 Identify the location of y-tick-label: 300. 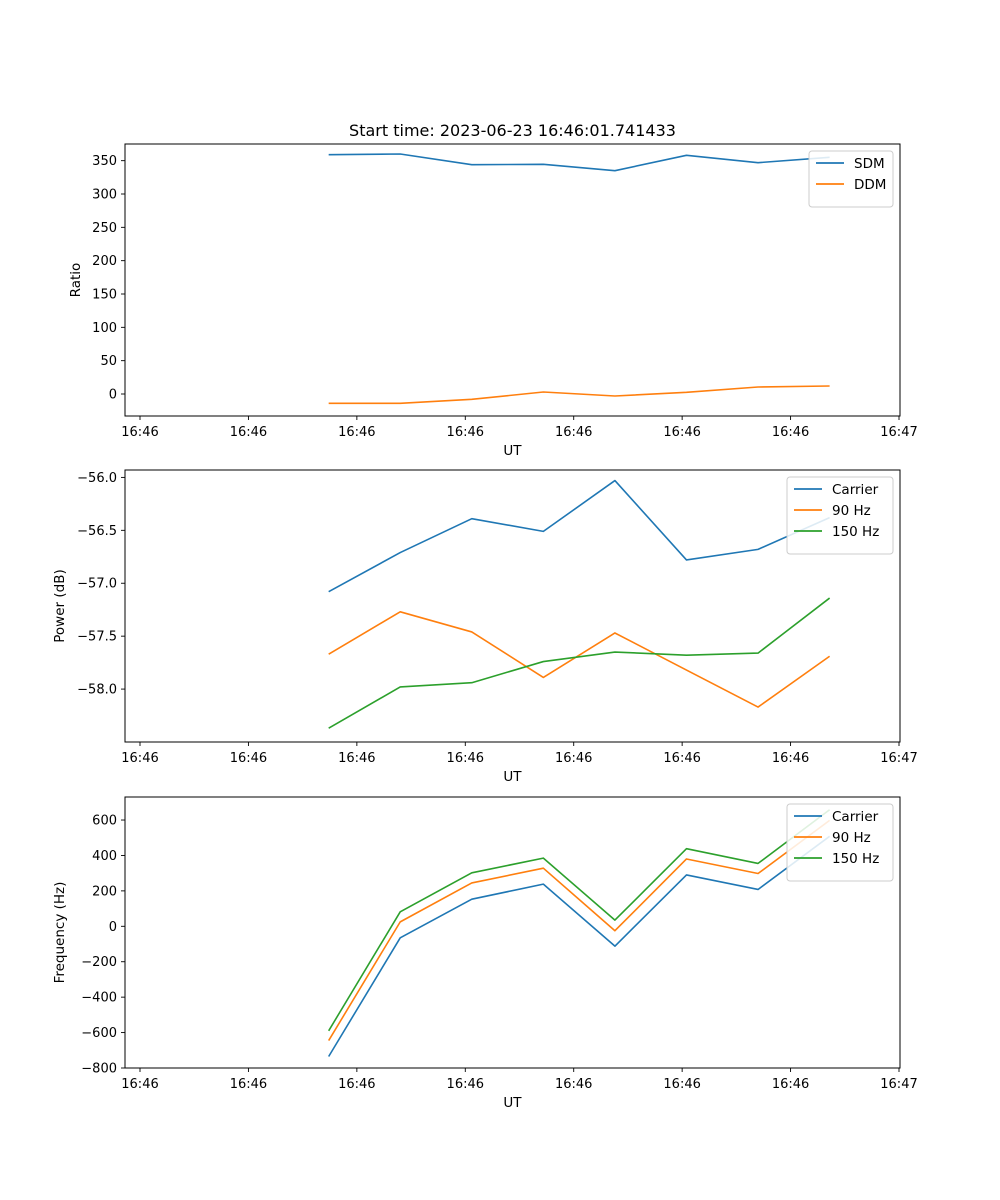
(104, 195).